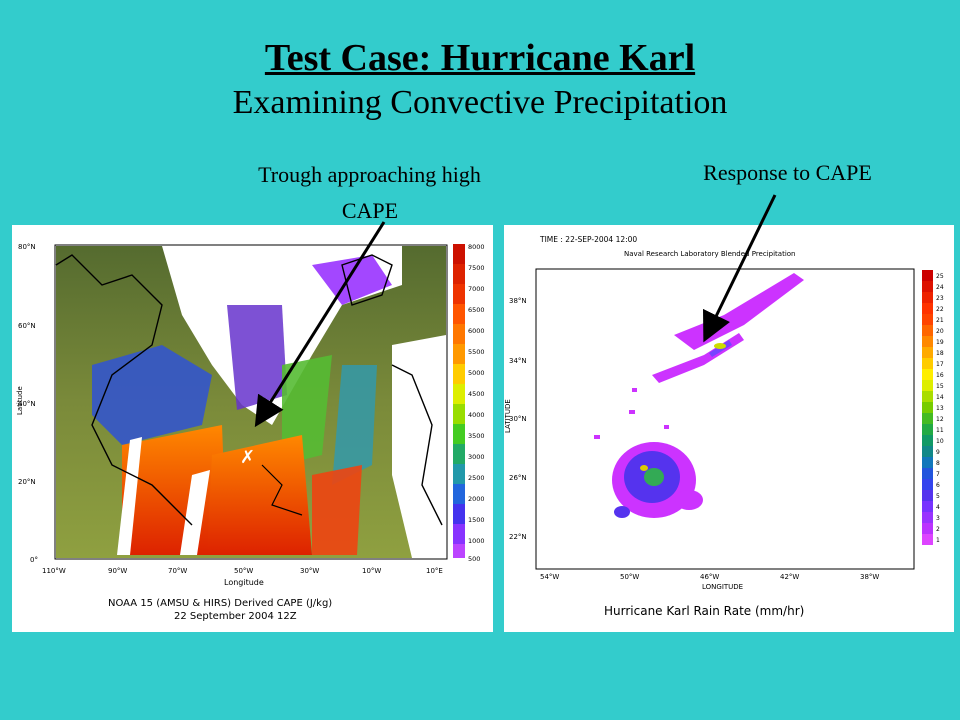  What do you see at coordinates (940, 309) in the screenshot?
I see `colorbar-label: 22` at bounding box center [940, 309].